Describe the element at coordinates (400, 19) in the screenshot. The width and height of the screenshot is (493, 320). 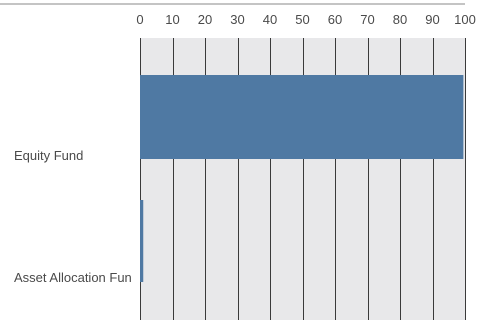
I see `x-tick-label: 80` at that location.